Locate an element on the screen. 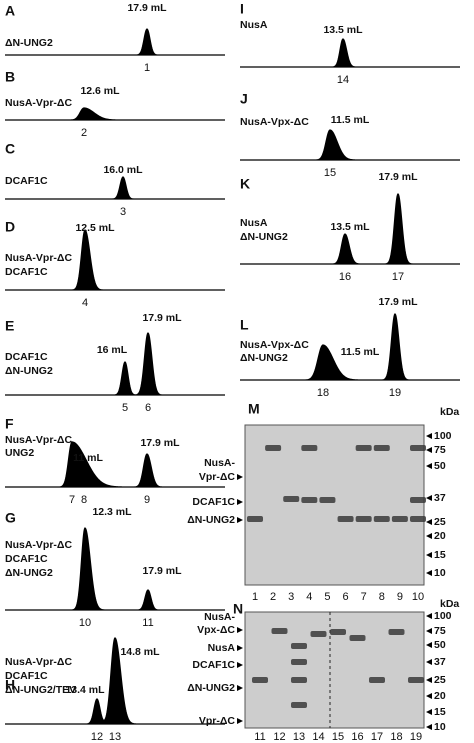  elution-volume: 14.8 mL is located at coordinates (140, 652).